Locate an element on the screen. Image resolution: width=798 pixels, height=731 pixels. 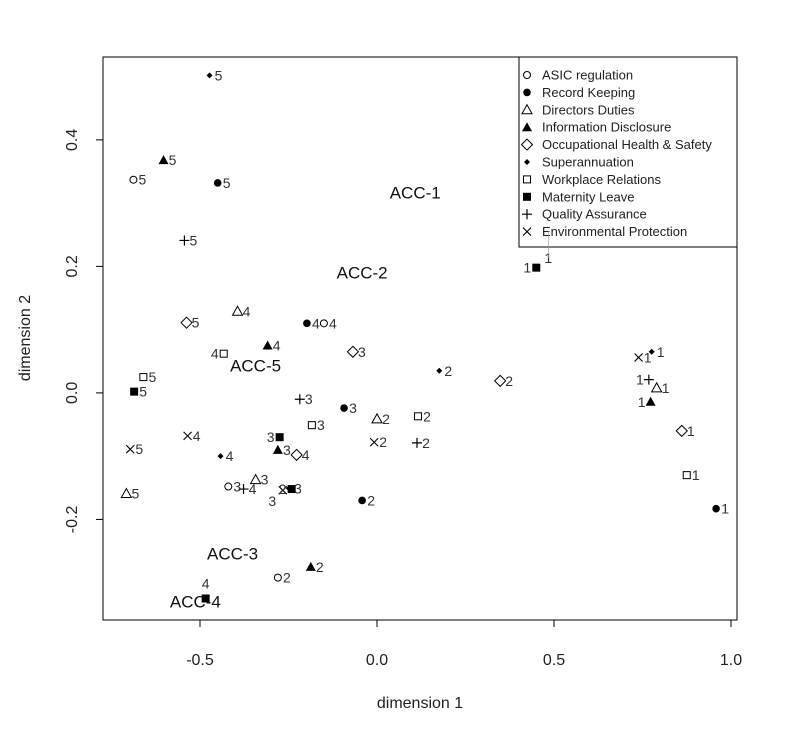
legend-label: Record Keeping is located at coordinates (588, 92).